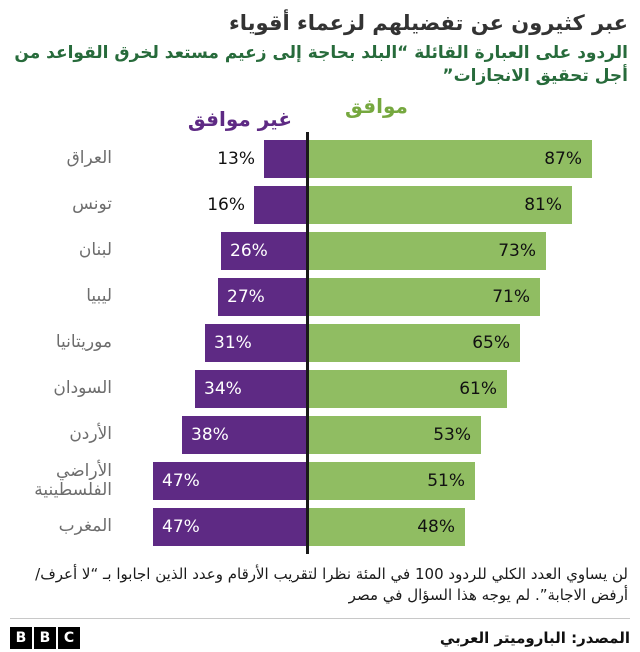  Describe the element at coordinates (440, 205) in the screenshot. I see `agree-bar: 81%` at that location.